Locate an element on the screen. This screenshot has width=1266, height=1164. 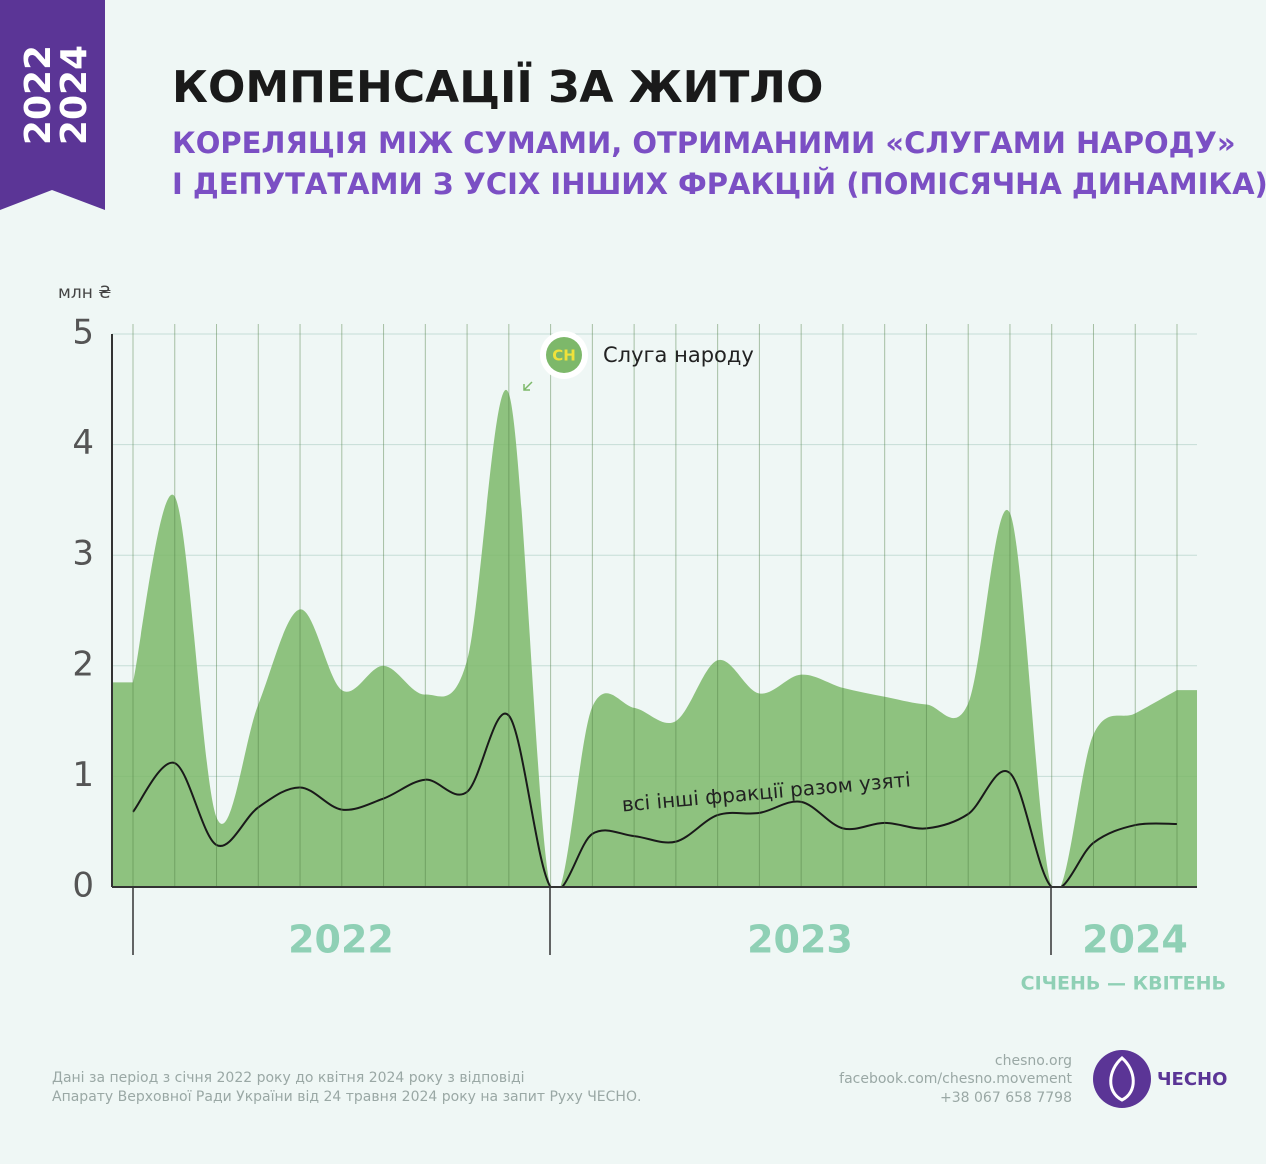
legend-label: Слуга народу is located at coordinates (678, 355).